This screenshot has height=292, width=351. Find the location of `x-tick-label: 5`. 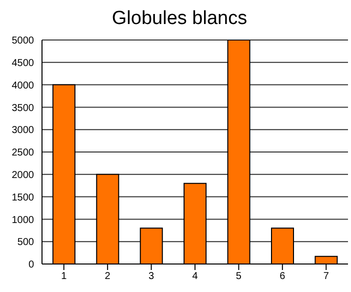

x-tick-label: 5 is located at coordinates (239, 276).